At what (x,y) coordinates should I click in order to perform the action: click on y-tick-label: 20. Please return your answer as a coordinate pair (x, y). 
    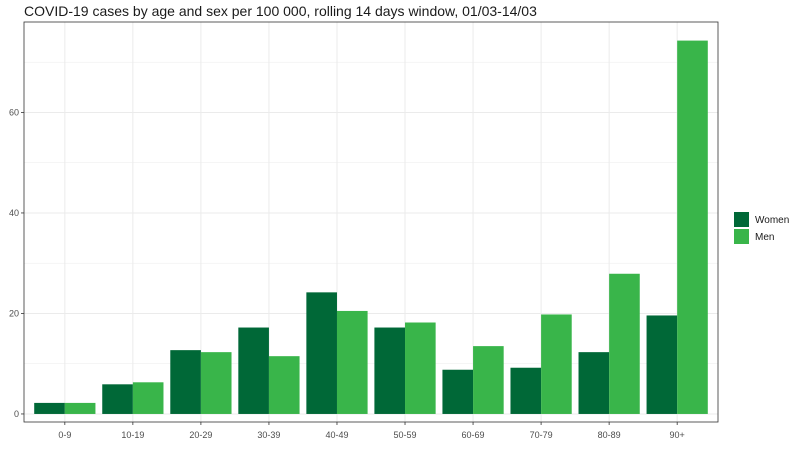
    Looking at the image, I should click on (14, 313).